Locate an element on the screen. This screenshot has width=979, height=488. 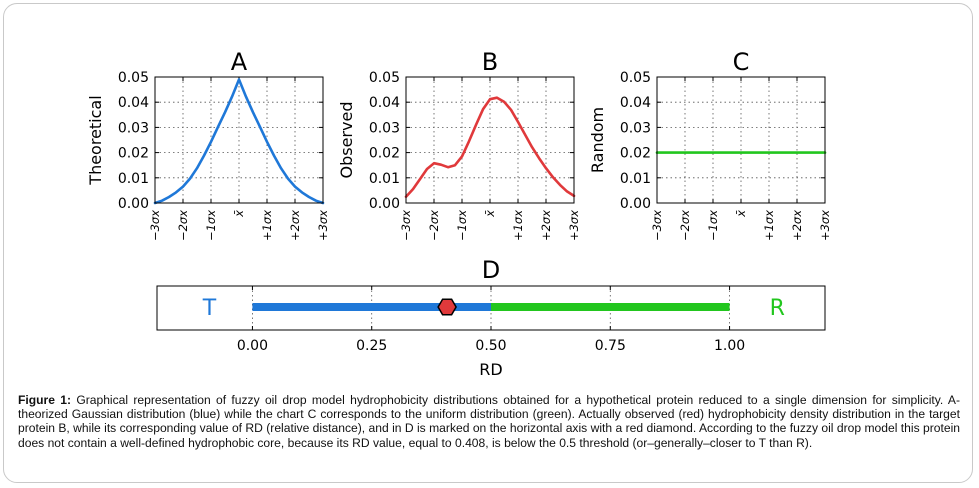
panel-title: B is located at coordinates (490, 62).